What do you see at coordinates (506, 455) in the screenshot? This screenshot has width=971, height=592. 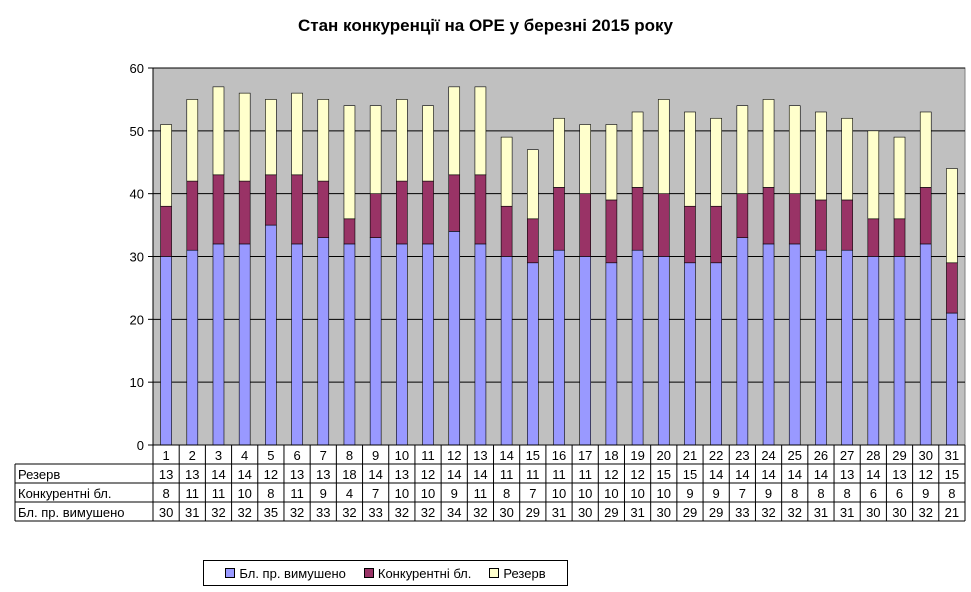 I see `x-tick-label: 14` at bounding box center [506, 455].